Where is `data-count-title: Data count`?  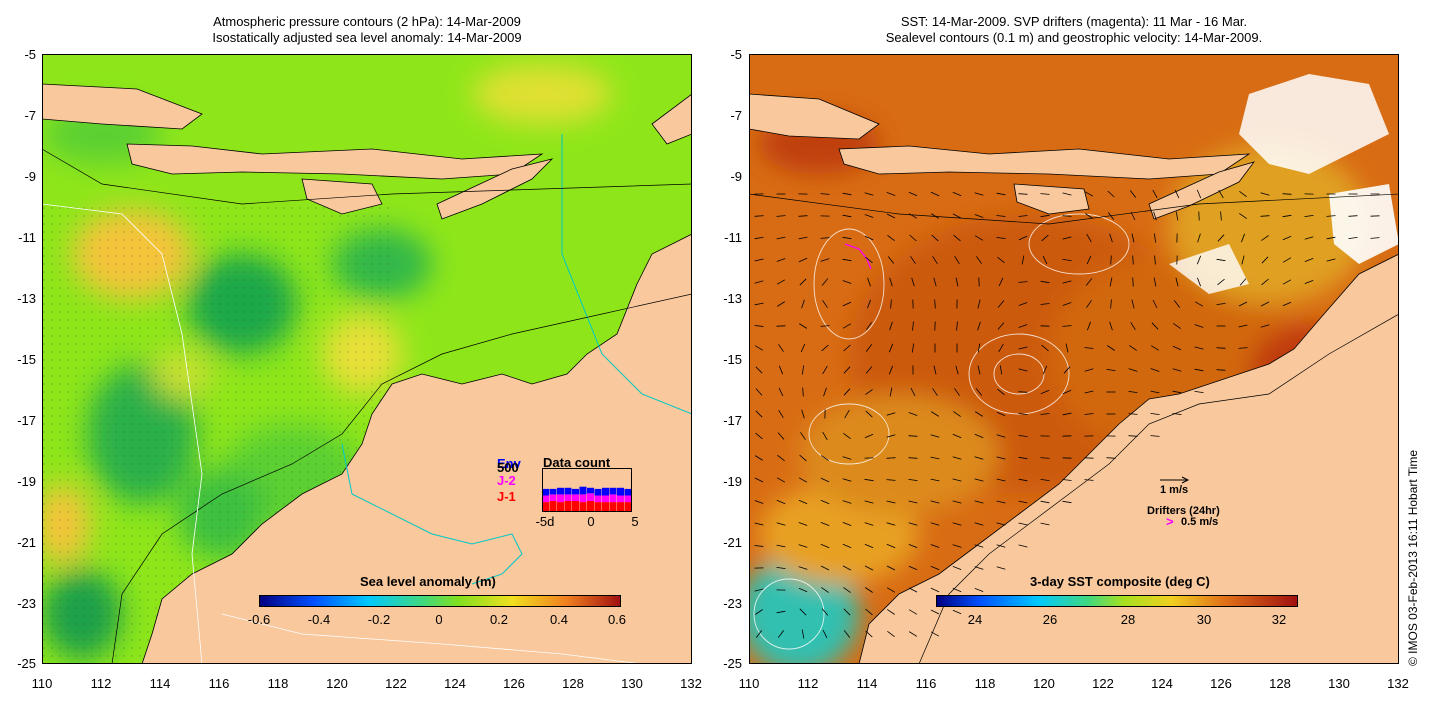 data-count-title: Data count is located at coordinates (577, 462).